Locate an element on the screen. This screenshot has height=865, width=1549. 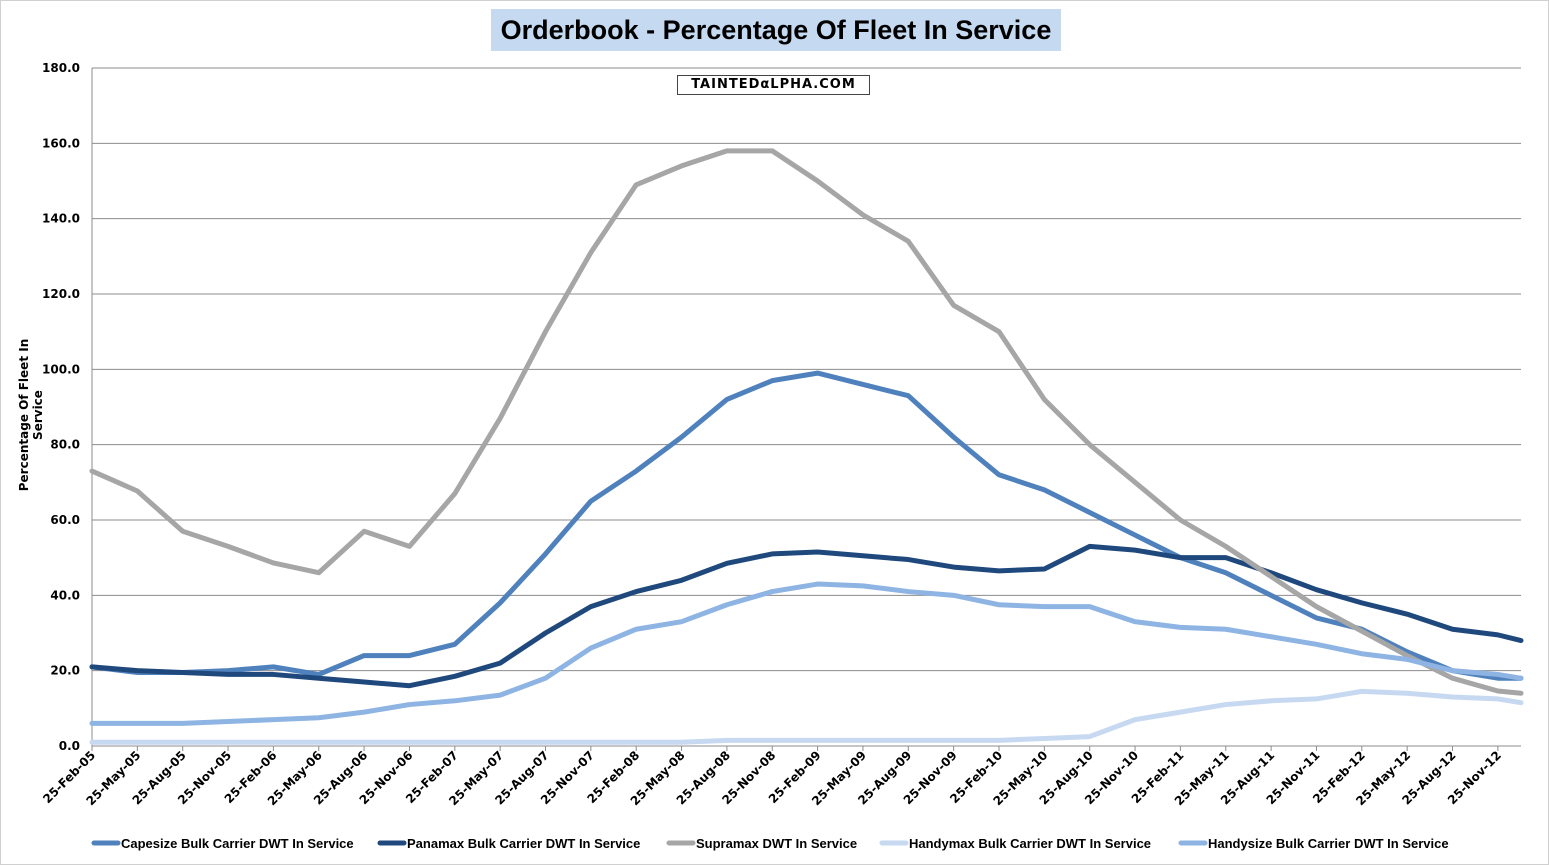
y-tick-label: 100.0 is located at coordinates (61, 369).